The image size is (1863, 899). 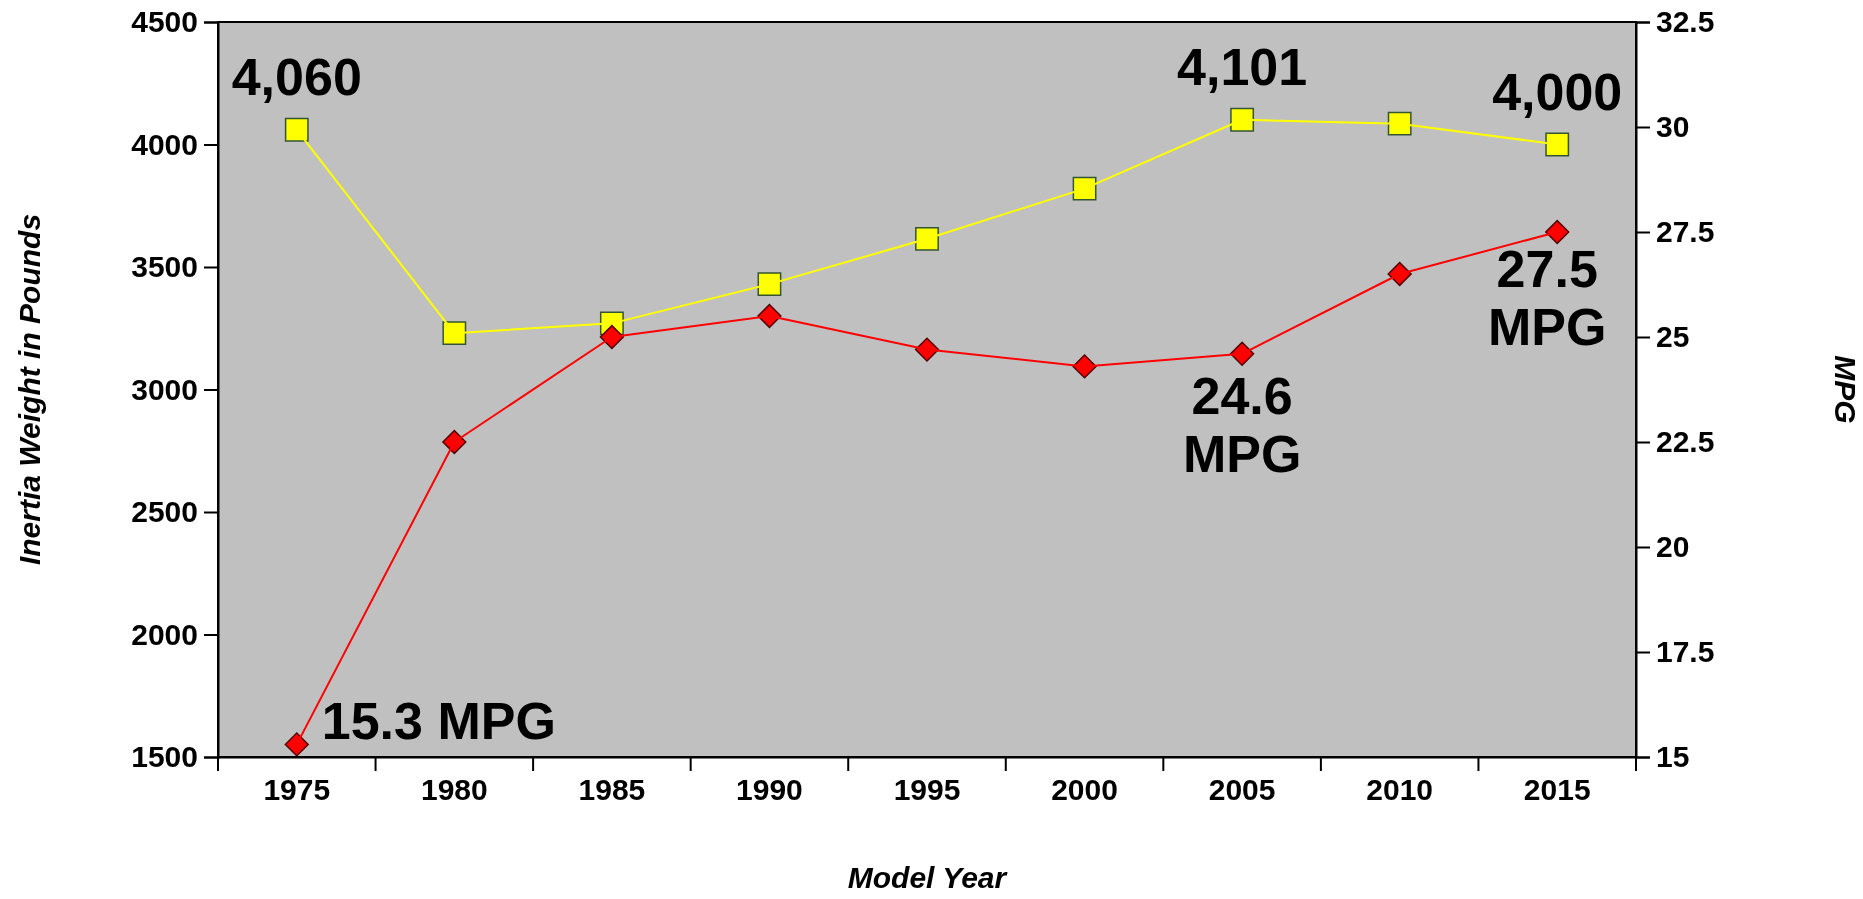 I want to click on x-tick-label: 2010, so click(x=1400, y=790).